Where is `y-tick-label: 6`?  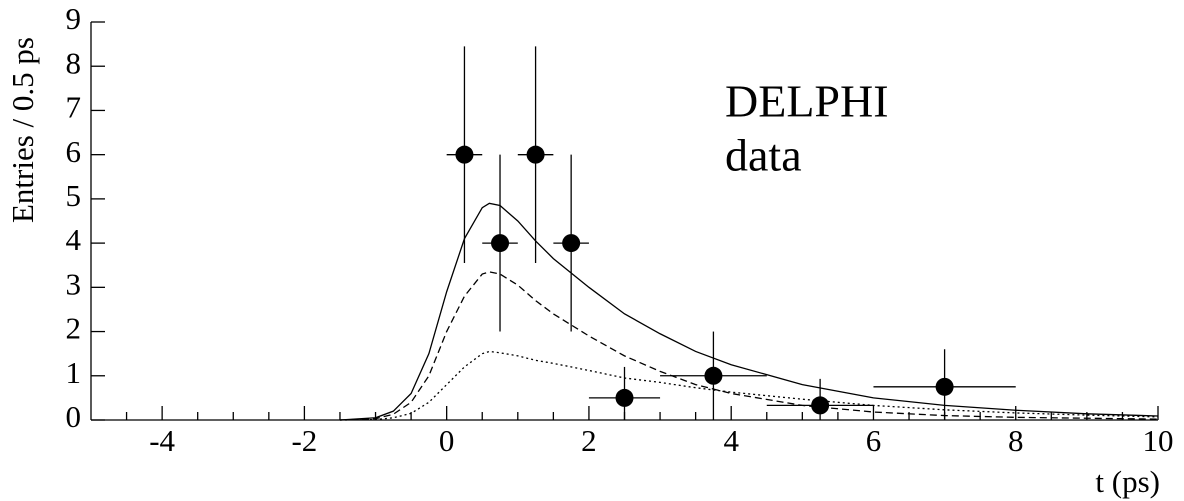 y-tick-label: 6 is located at coordinates (74, 151).